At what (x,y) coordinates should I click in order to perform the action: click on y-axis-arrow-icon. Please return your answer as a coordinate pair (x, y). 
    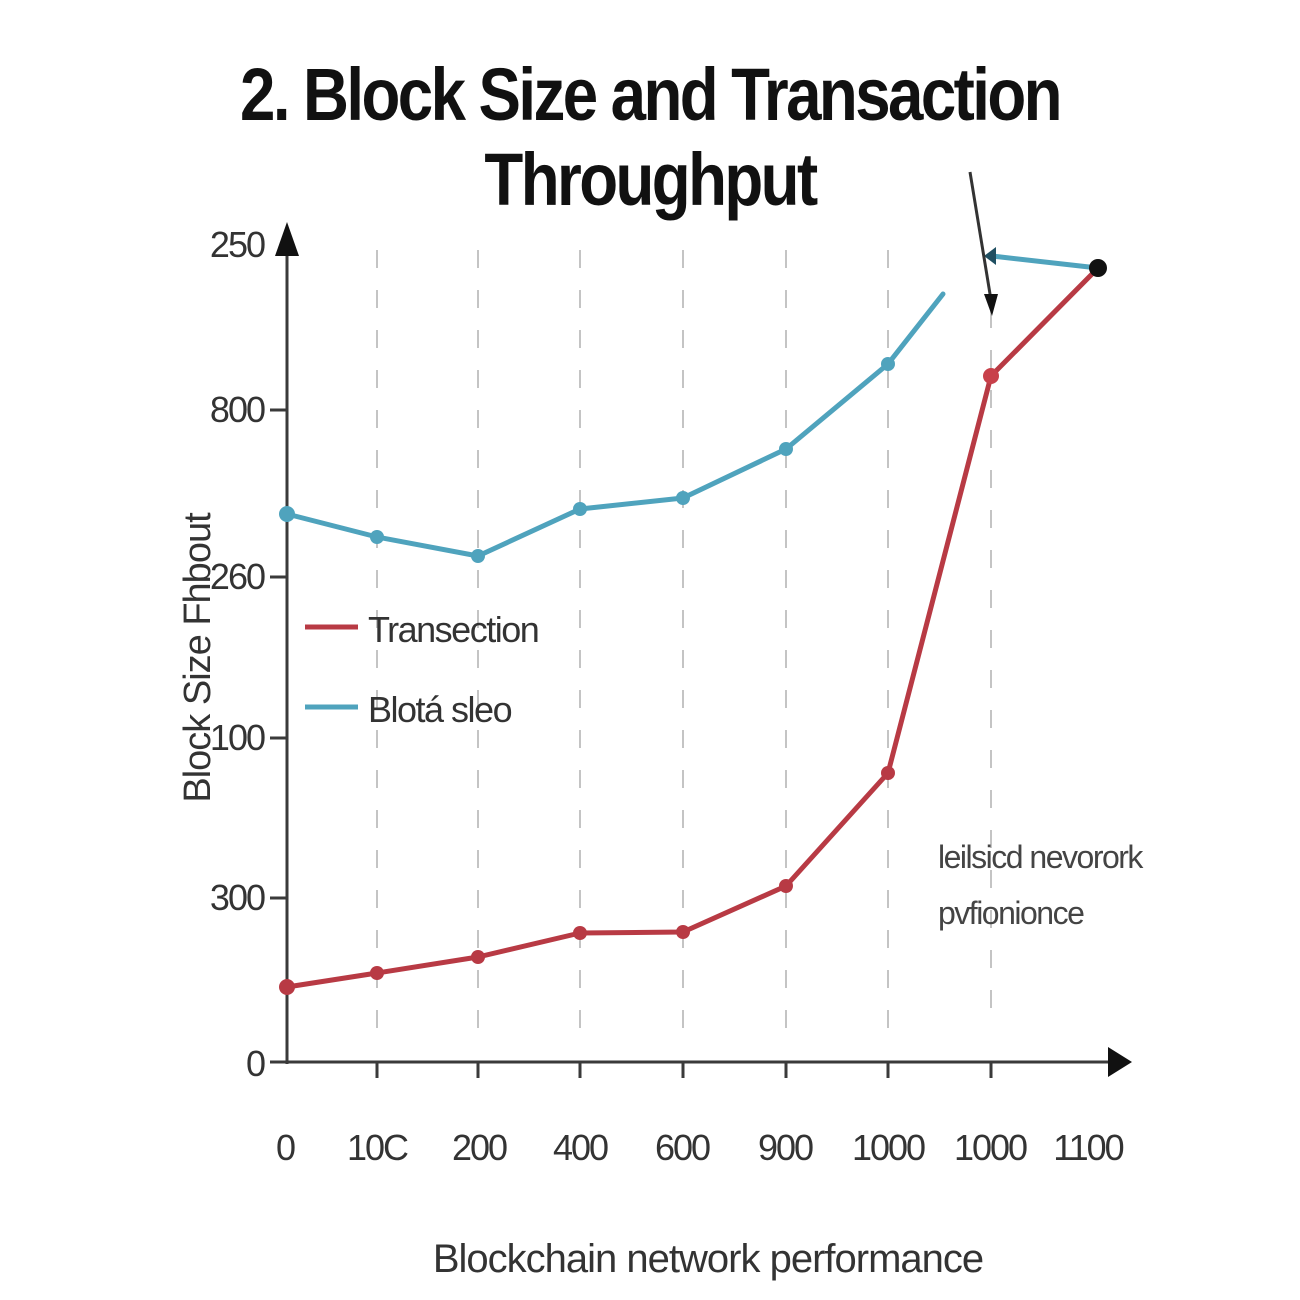
    Looking at the image, I should click on (287, 239).